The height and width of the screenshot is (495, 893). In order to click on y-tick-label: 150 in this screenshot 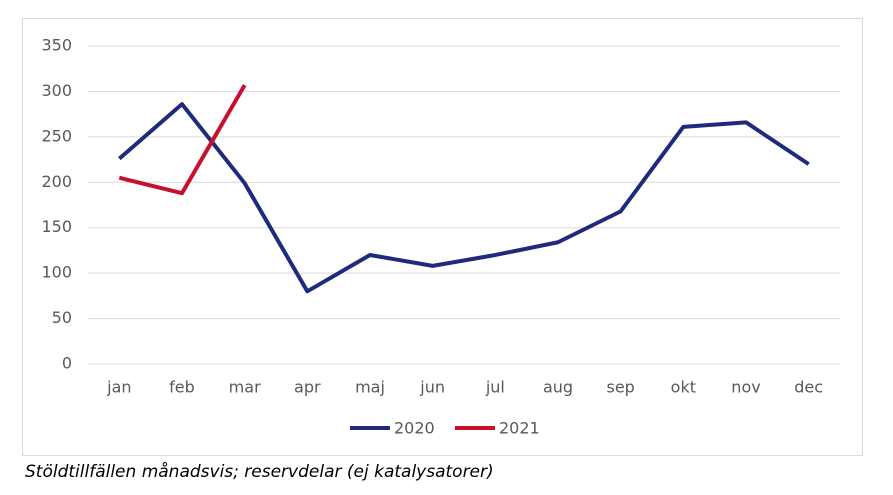, I will do `click(56, 226)`.